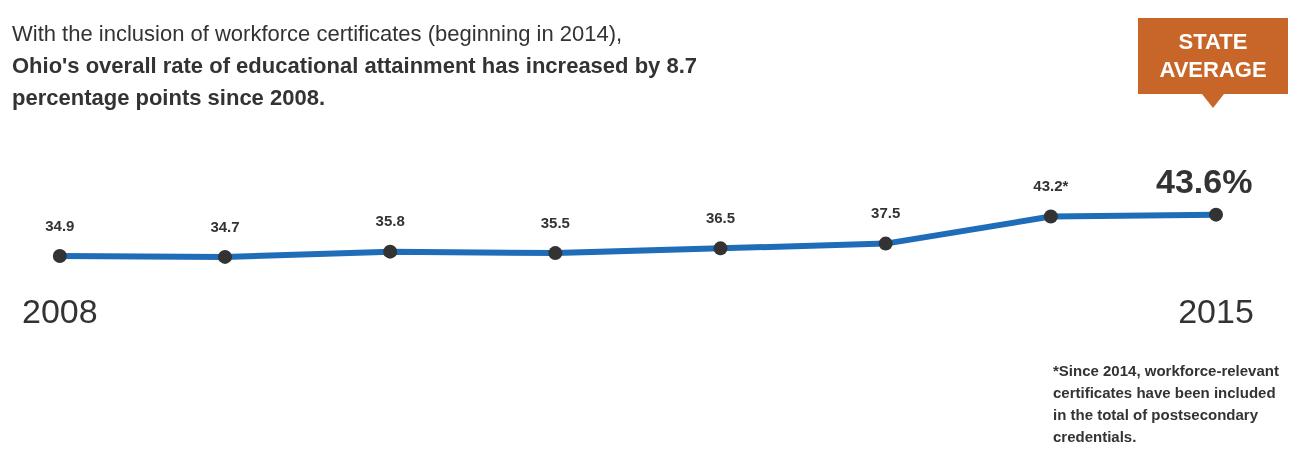 Image resolution: width=1304 pixels, height=476 pixels. I want to click on data-label: 43.6%, so click(1204, 181).